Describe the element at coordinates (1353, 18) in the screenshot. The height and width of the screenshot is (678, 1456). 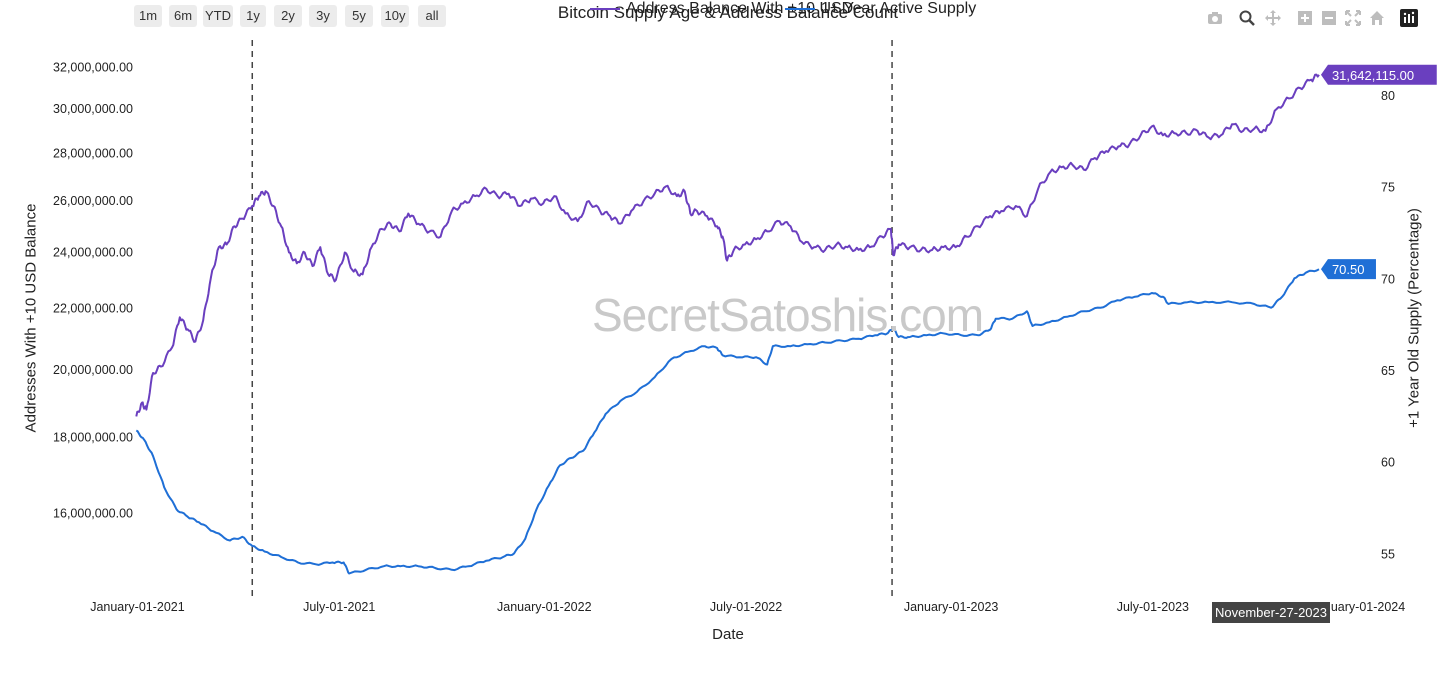
I see `autoscale-icon` at that location.